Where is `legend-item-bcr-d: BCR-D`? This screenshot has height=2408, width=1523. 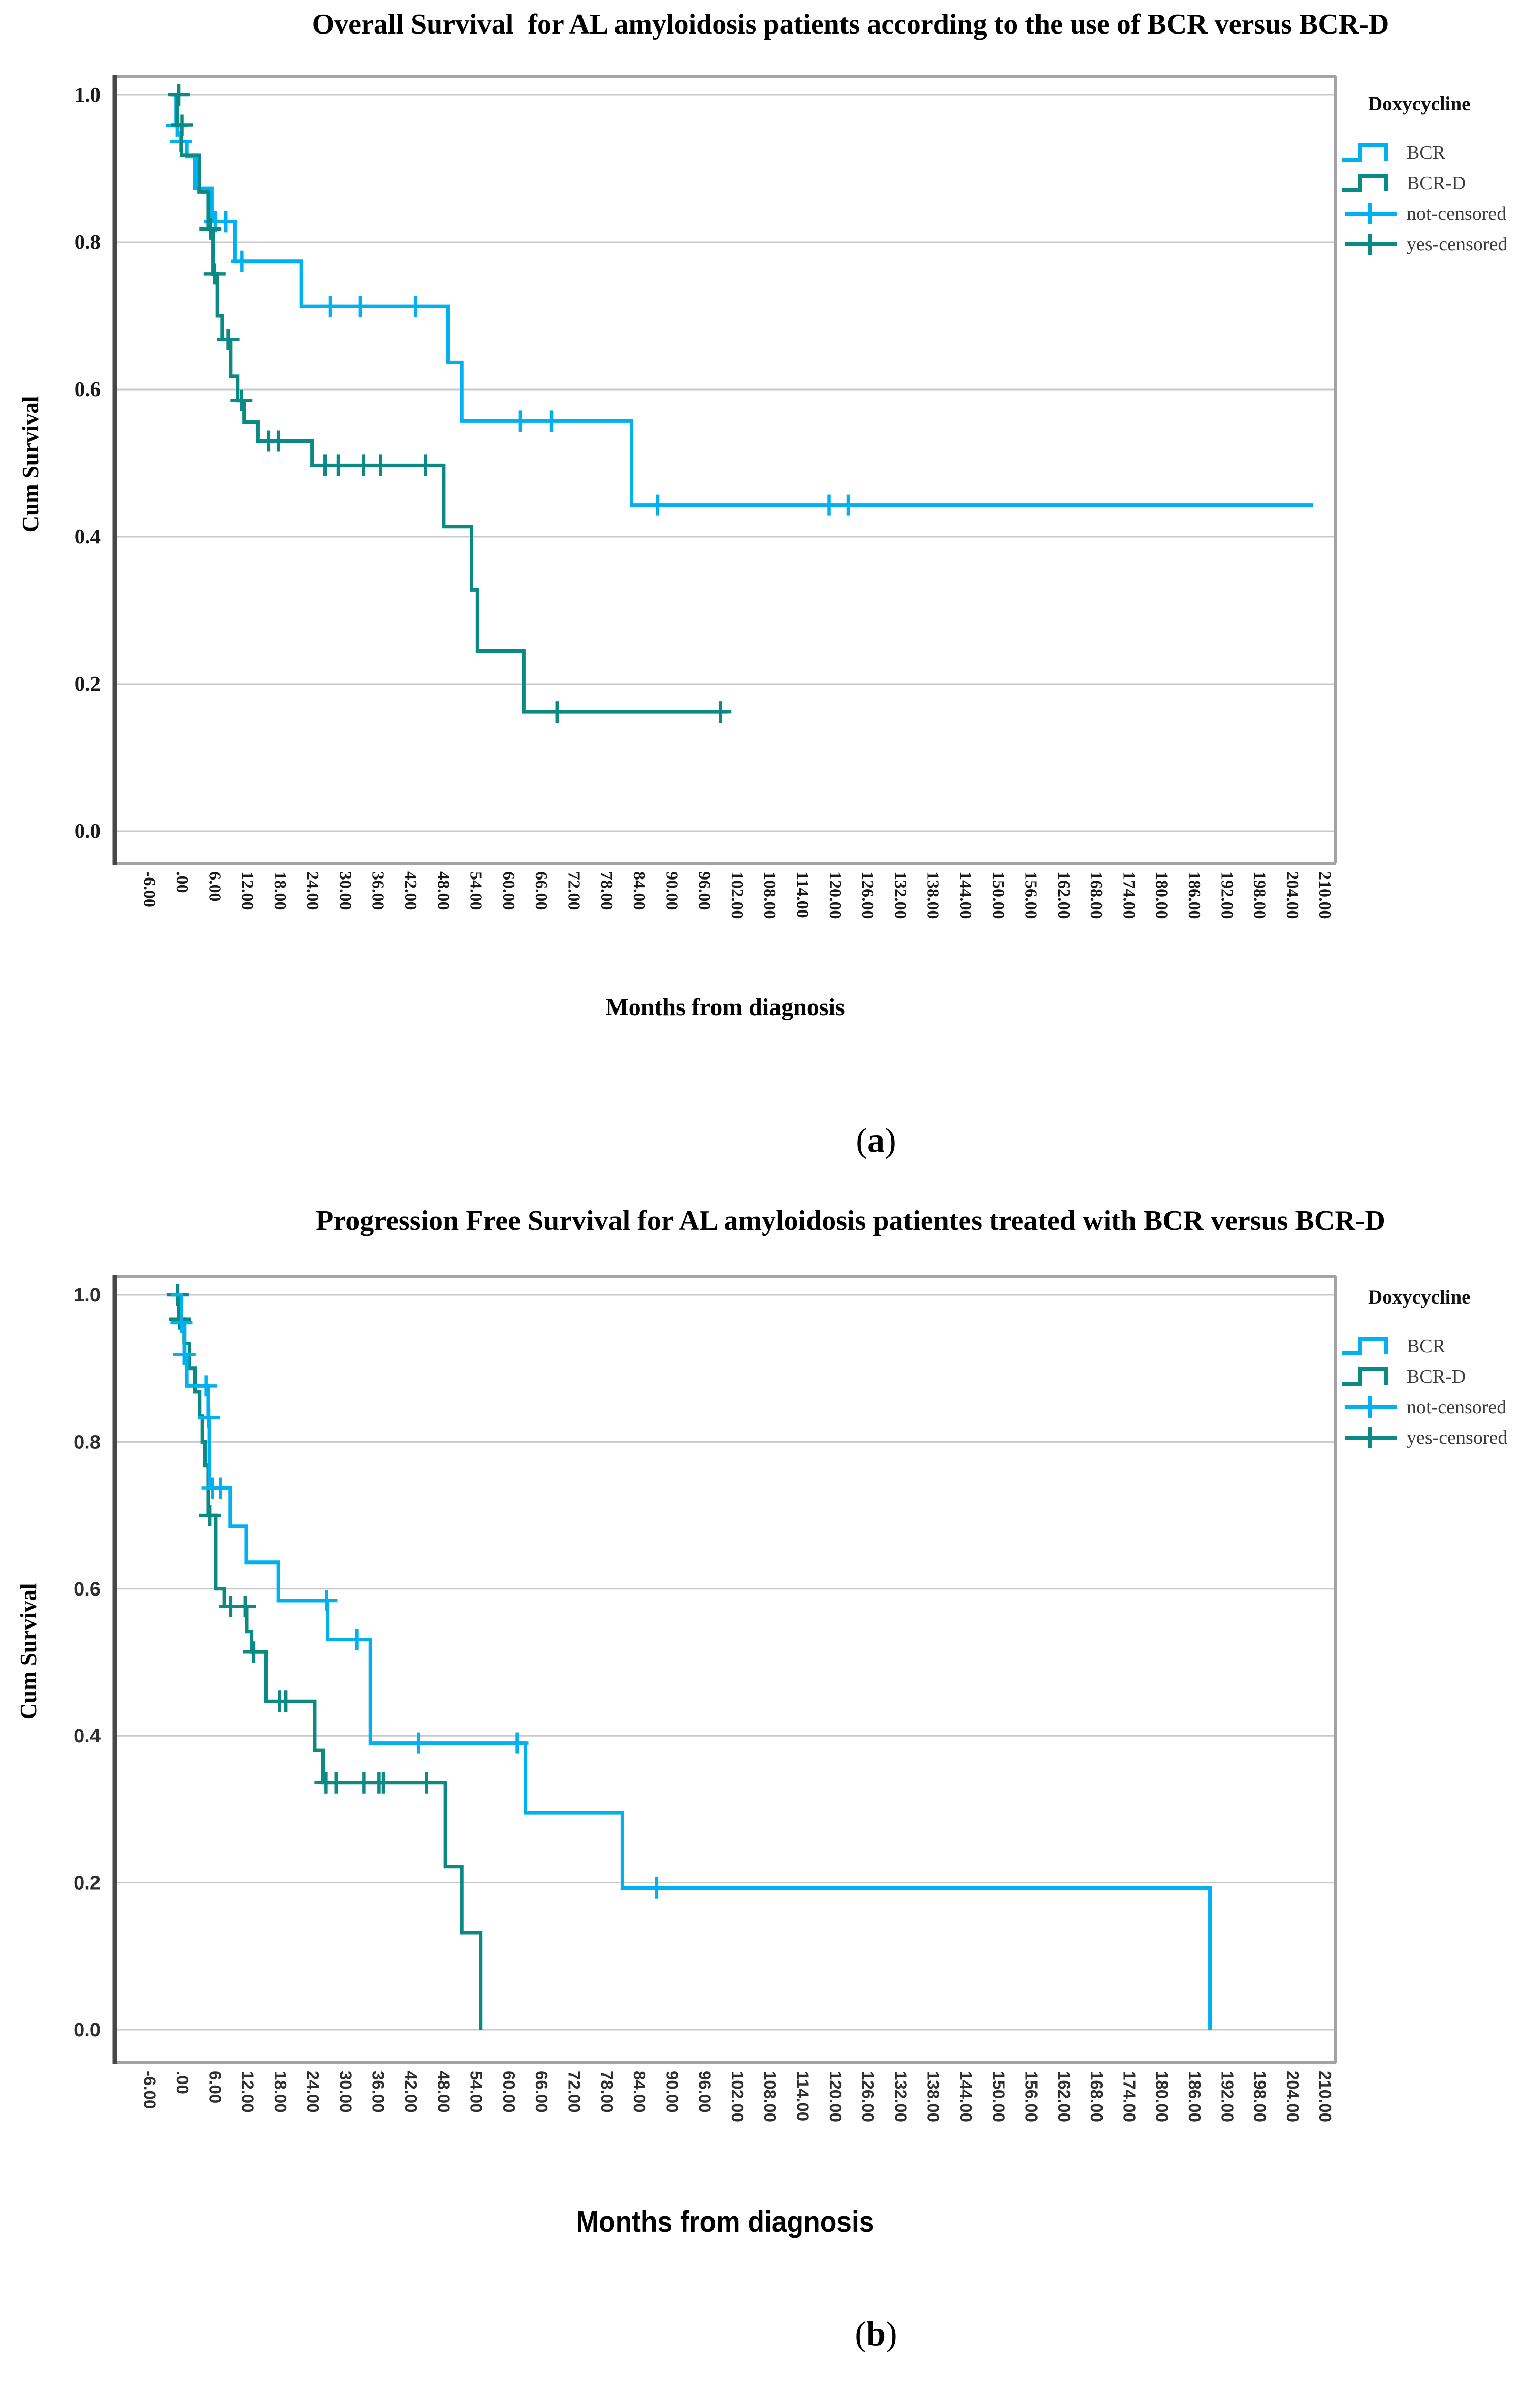 legend-item-bcr-d: BCR-D is located at coordinates (1431, 1377).